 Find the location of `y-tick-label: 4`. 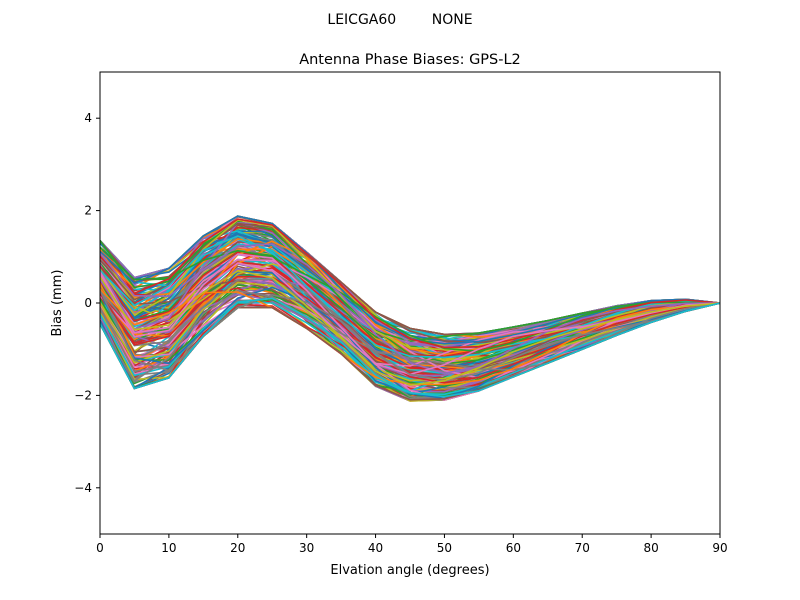

y-tick-label: 4 is located at coordinates (88, 118).